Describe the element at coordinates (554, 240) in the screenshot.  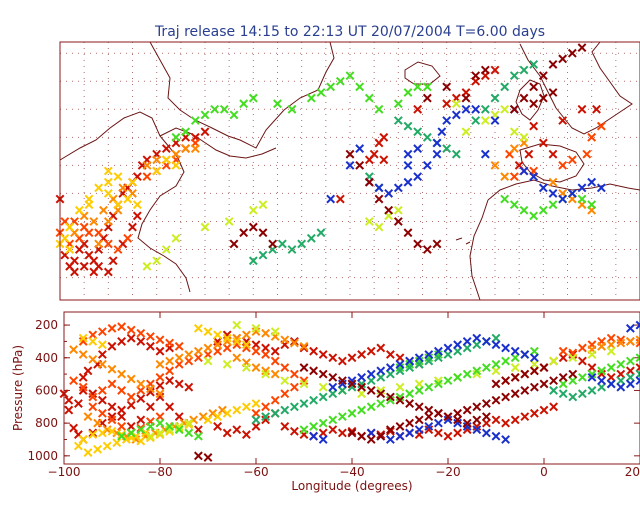
I see `coastline-africa` at that location.